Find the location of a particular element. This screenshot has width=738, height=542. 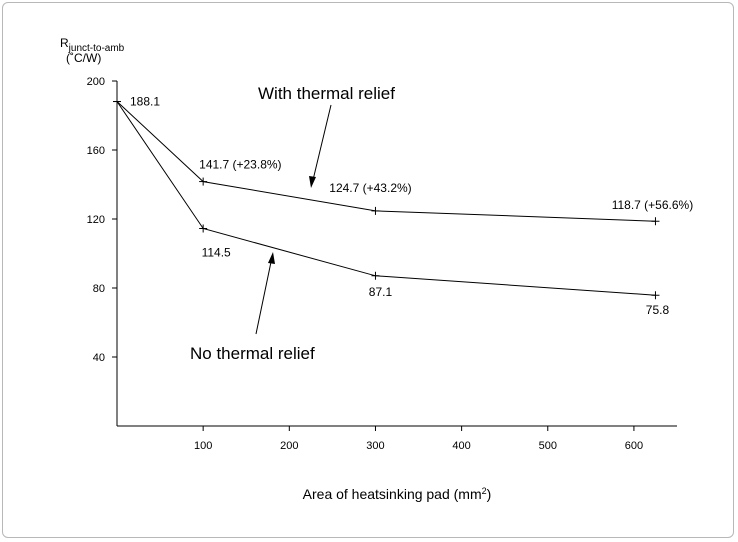

y-tick-label: 80 is located at coordinates (99, 289).